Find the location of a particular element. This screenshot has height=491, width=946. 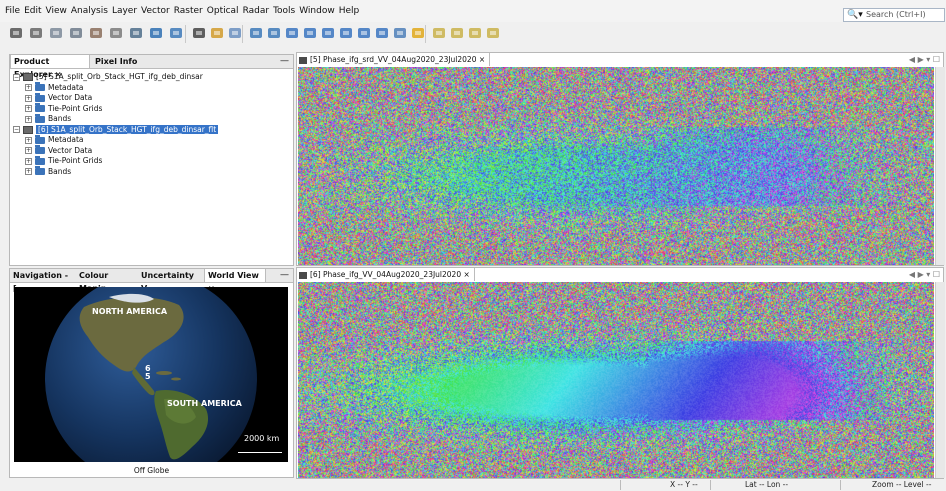

menu-radar: Radar is located at coordinates (256, 11).